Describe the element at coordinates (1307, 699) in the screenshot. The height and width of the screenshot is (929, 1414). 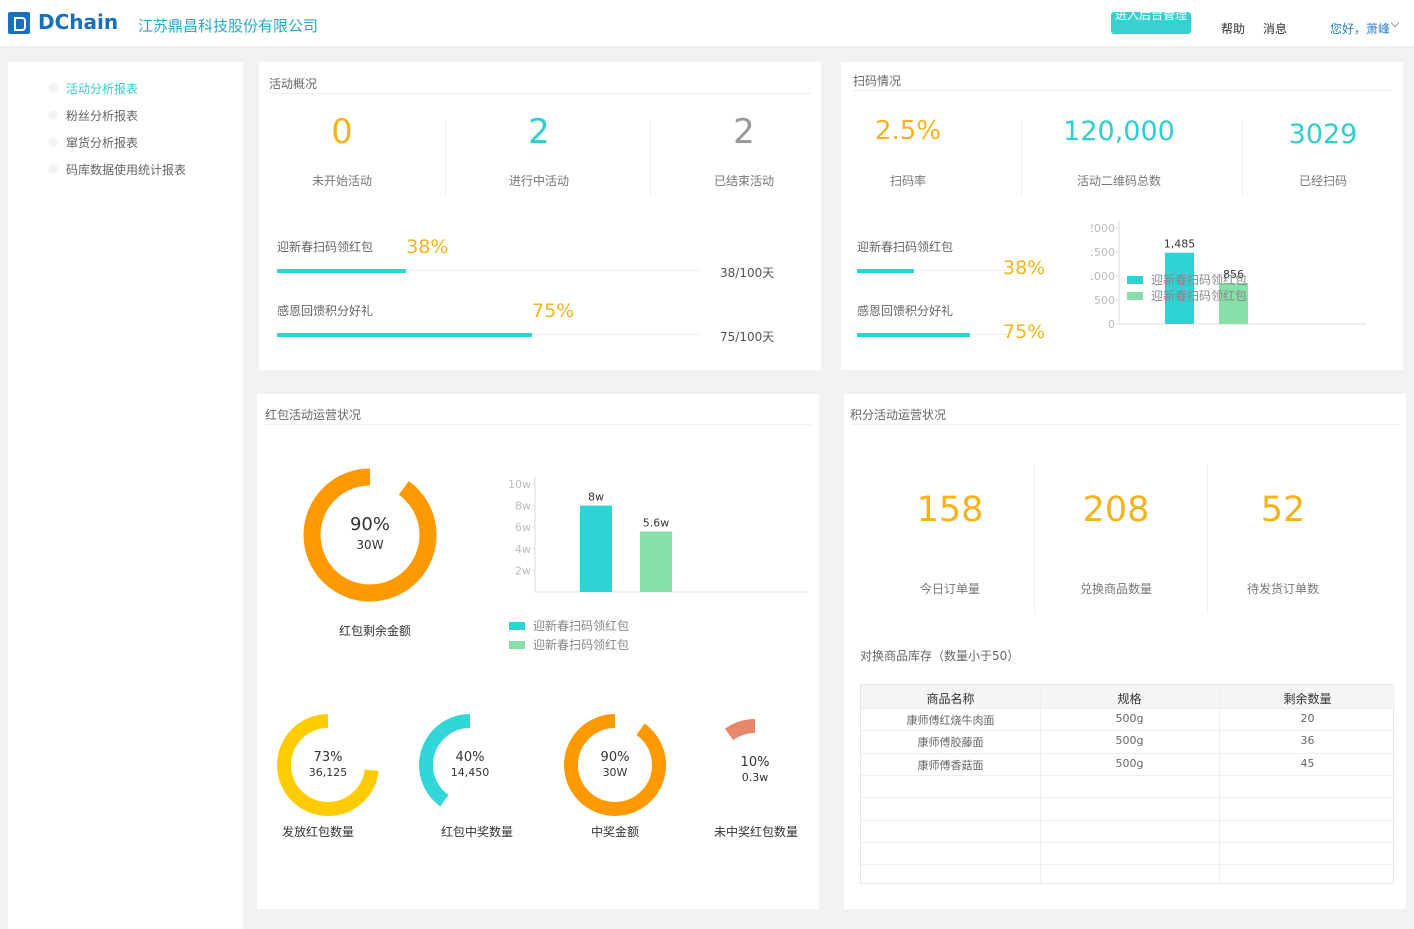
I see `column-header: 剩余数量` at that location.